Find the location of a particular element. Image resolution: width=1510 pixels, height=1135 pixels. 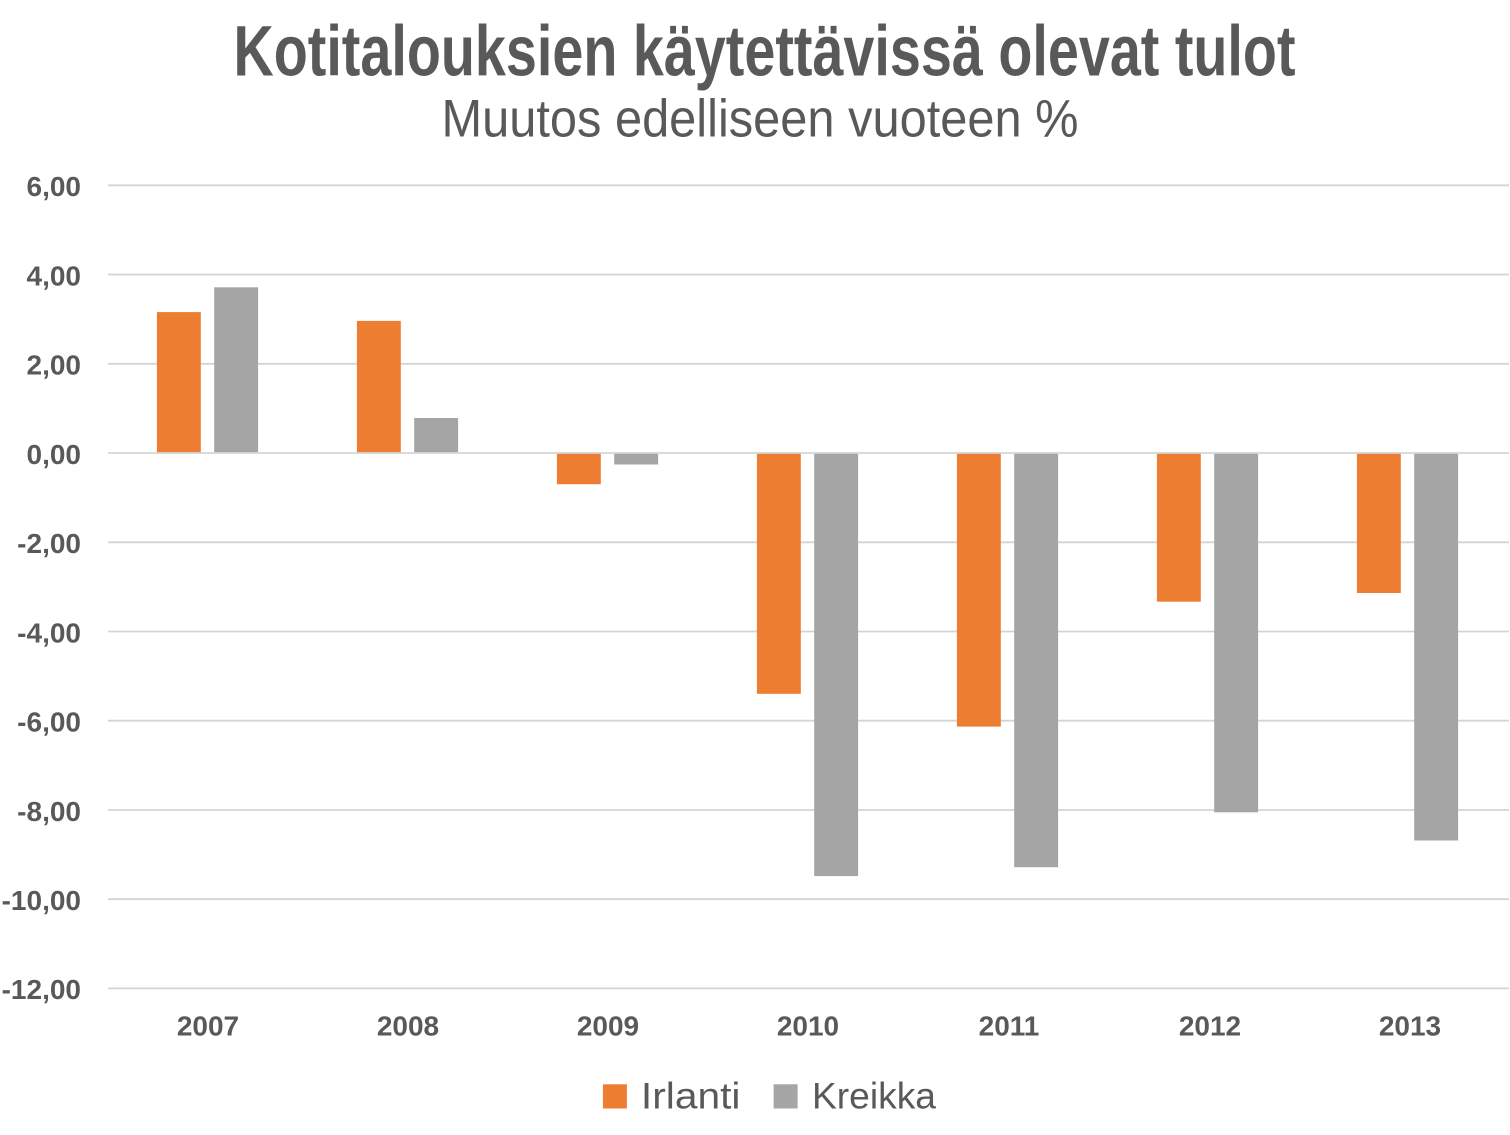

svg-text: Muutos edelliseen vuoteen % is located at coordinates (760, 118).